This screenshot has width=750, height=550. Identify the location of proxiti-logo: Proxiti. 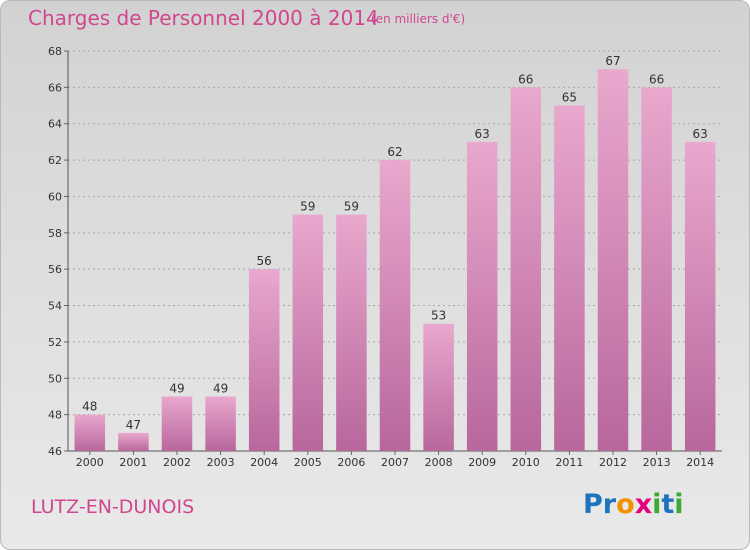
(633, 504).